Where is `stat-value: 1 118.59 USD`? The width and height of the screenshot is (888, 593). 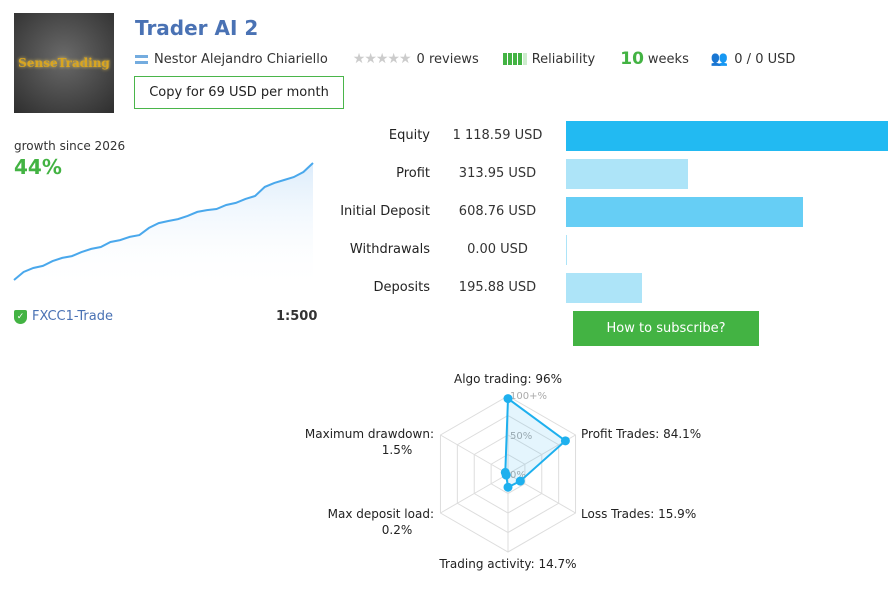 stat-value: 1 118.59 USD is located at coordinates (497, 135).